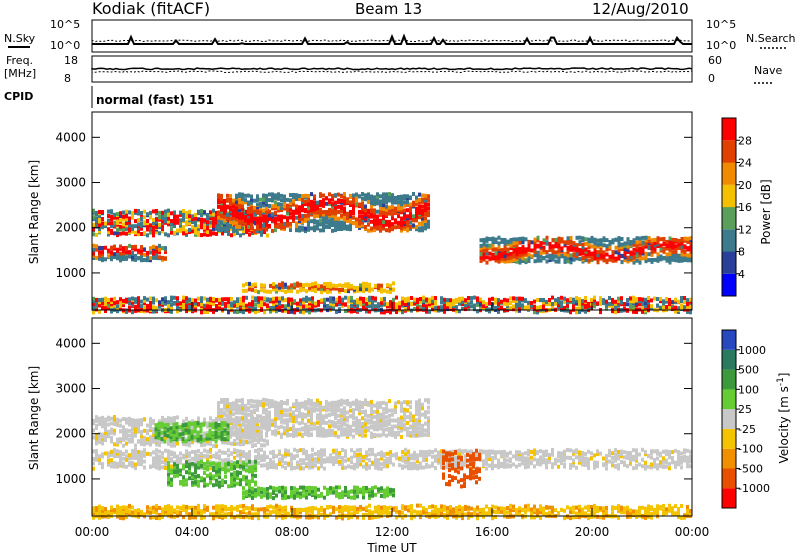 The image size is (800, 554). Describe the element at coordinates (745, 229) in the screenshot. I see `colorbar-tick-label: 12` at that location.